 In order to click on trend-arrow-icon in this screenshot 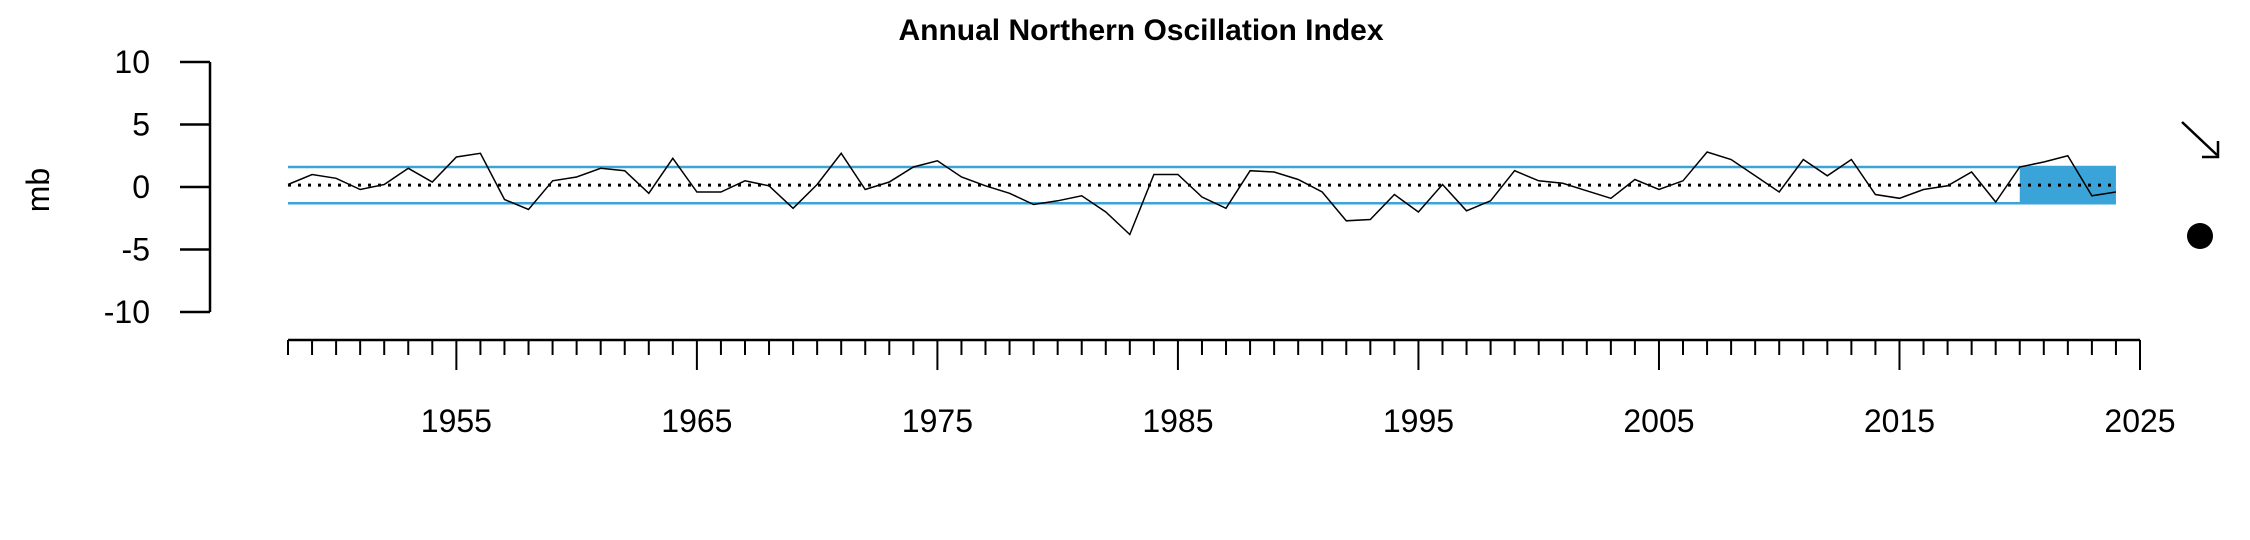, I will do `click(2199, 138)`.